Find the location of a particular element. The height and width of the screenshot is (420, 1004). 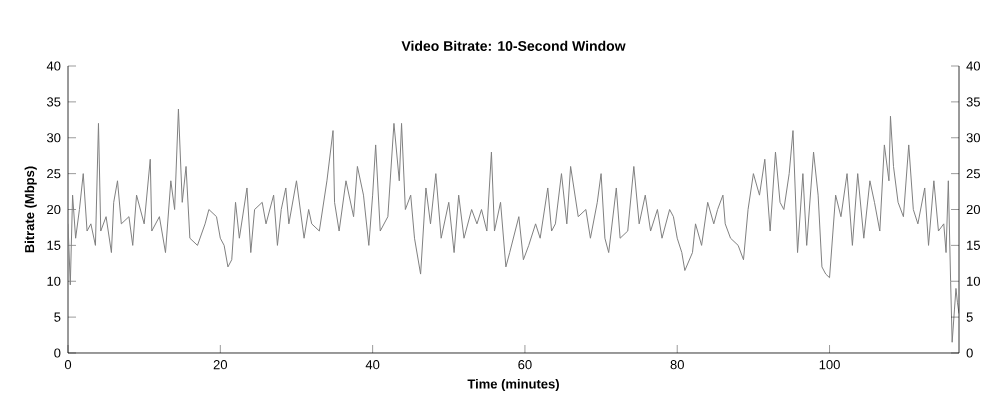

x-axis-title: Time (minutes) is located at coordinates (513, 385).